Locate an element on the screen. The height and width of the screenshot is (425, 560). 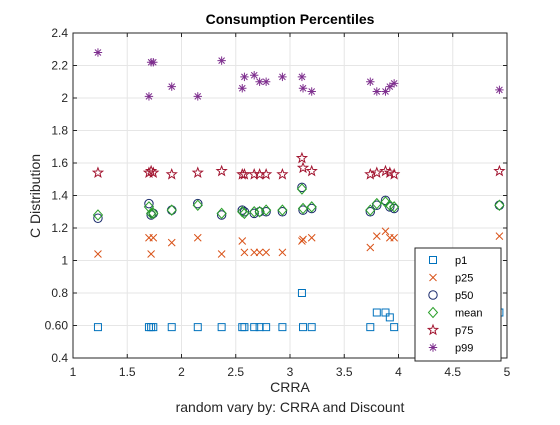
legend-label: p25 is located at coordinates (464, 279).